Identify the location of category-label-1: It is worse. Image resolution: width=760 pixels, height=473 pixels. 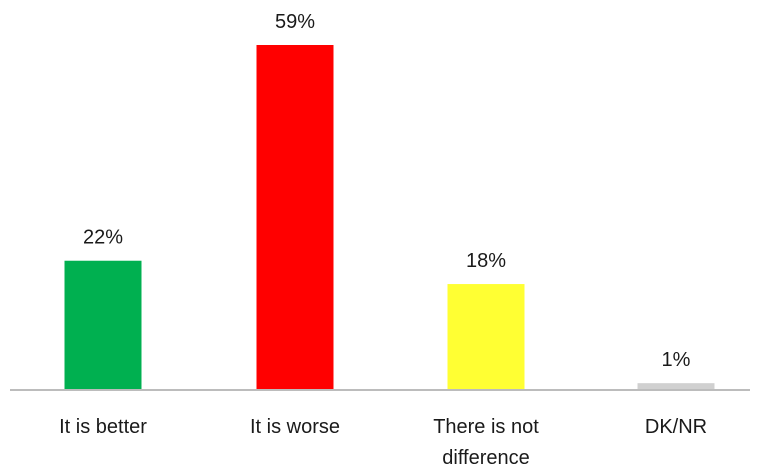
(295, 427).